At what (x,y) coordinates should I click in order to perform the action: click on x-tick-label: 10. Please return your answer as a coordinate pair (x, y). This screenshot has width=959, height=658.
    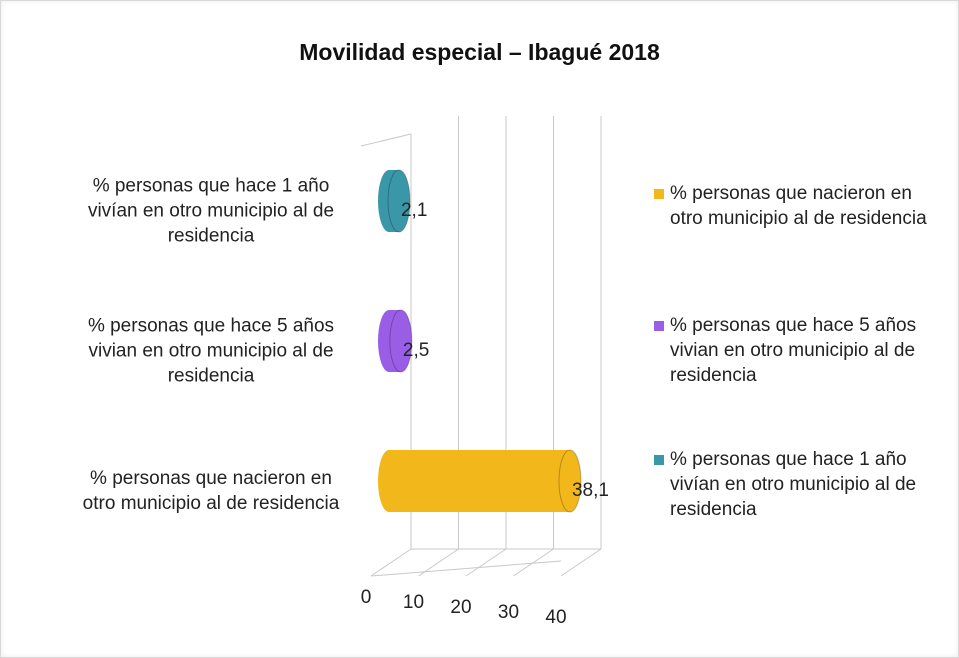
    Looking at the image, I should click on (413, 602).